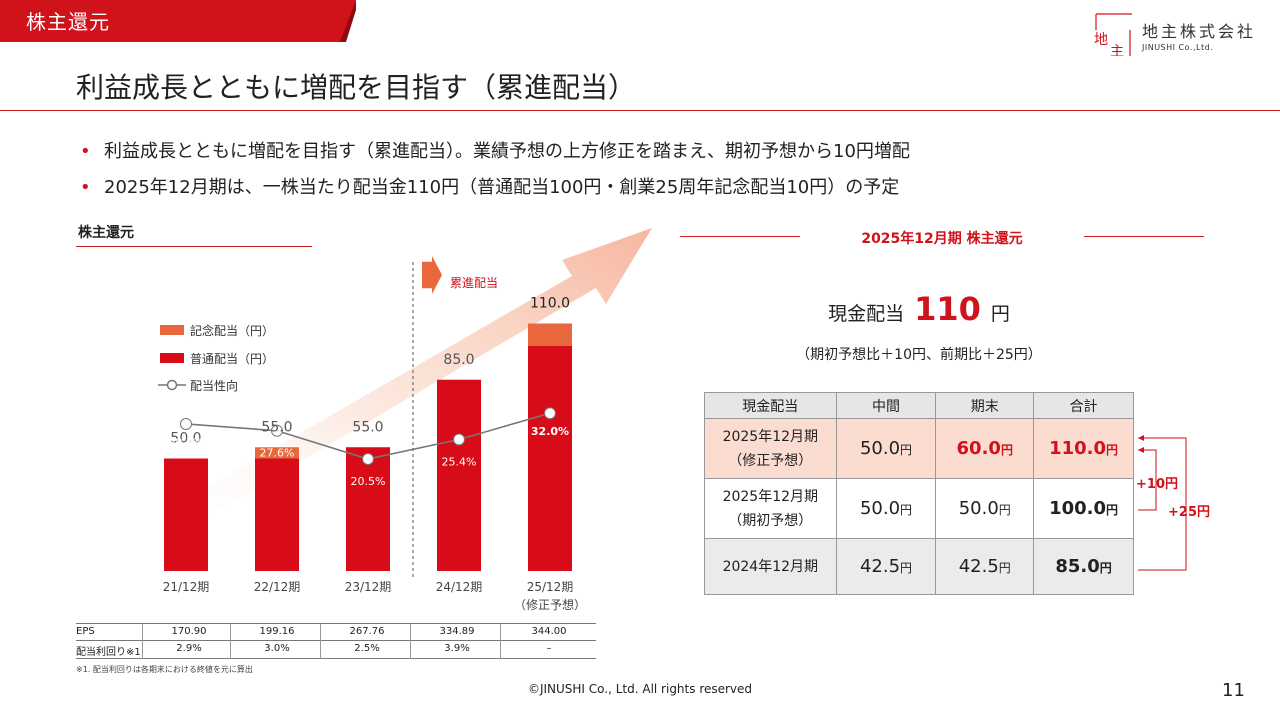 Image resolution: width=1280 pixels, height=720 pixels. I want to click on bracket-plus25, so click(1162, 504).